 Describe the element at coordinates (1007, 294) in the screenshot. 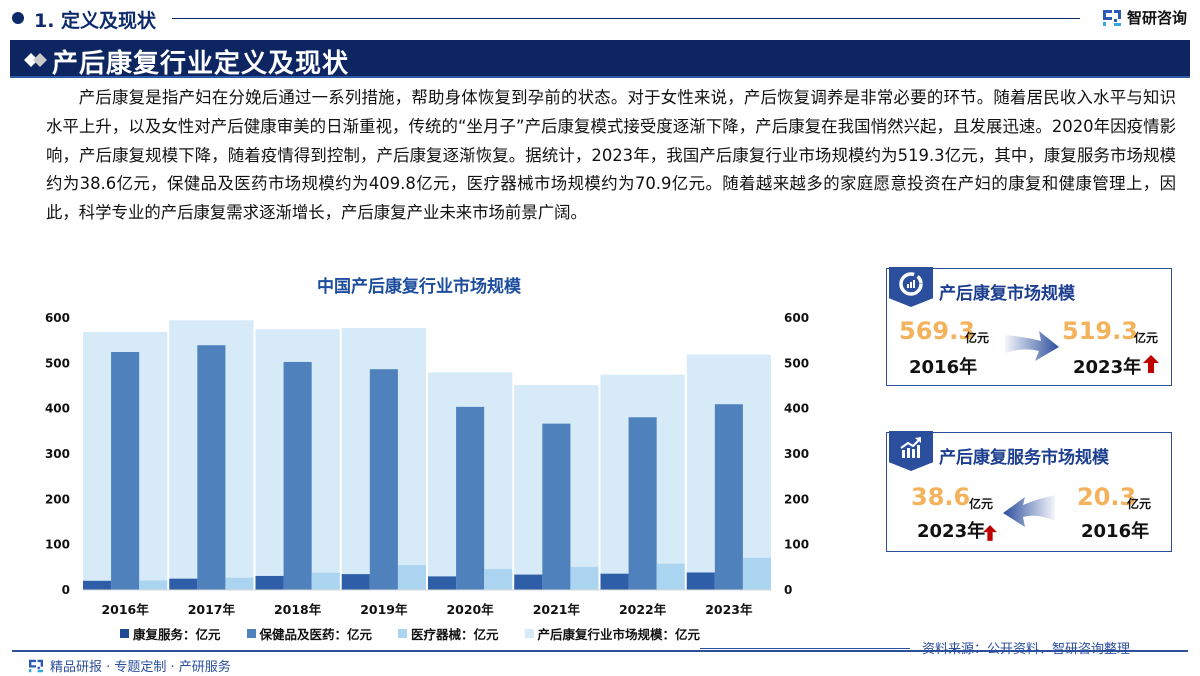

I see `card-title: 产后康复市场规模` at that location.